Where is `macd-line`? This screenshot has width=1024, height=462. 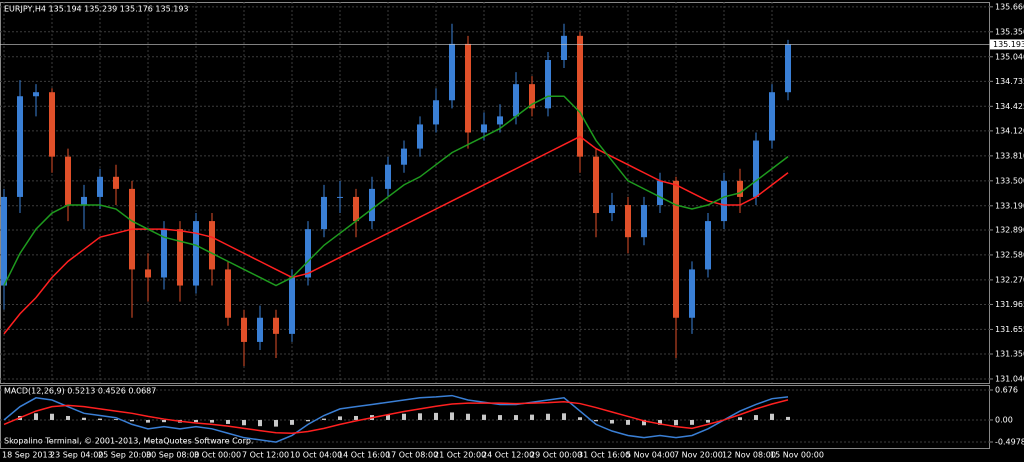
macd-line is located at coordinates (396, 416).